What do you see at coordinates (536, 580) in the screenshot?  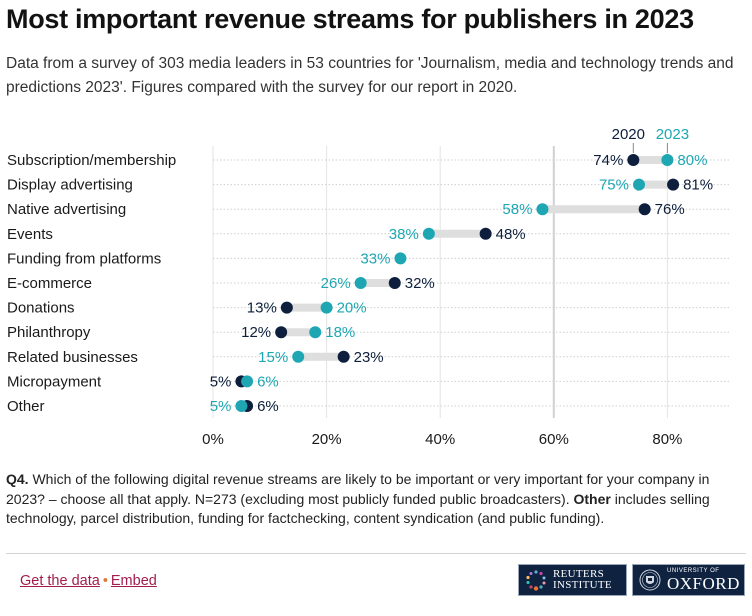 I see `reuters-dots-icon` at bounding box center [536, 580].